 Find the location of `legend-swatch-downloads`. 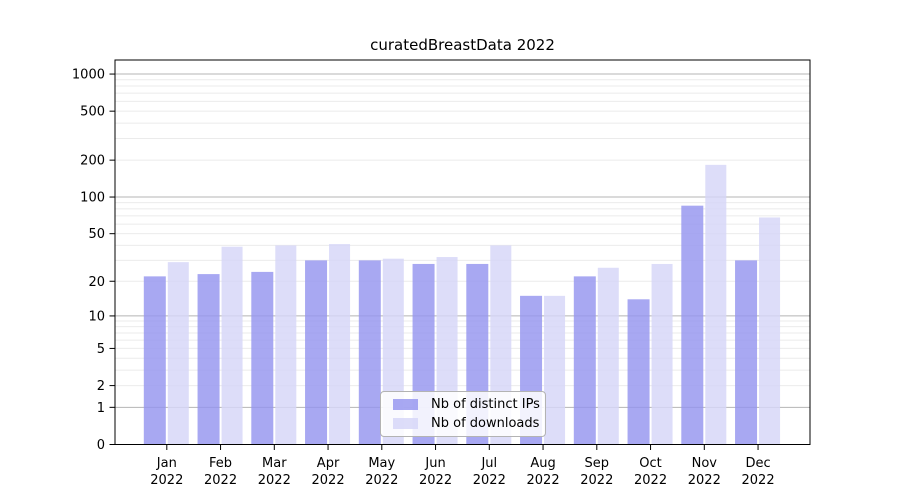

legend-swatch-downloads is located at coordinates (405, 423).